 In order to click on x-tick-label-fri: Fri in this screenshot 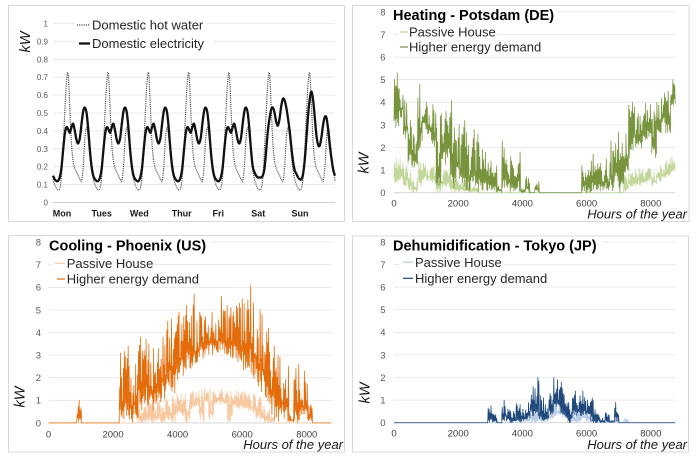, I will do `click(219, 214)`.